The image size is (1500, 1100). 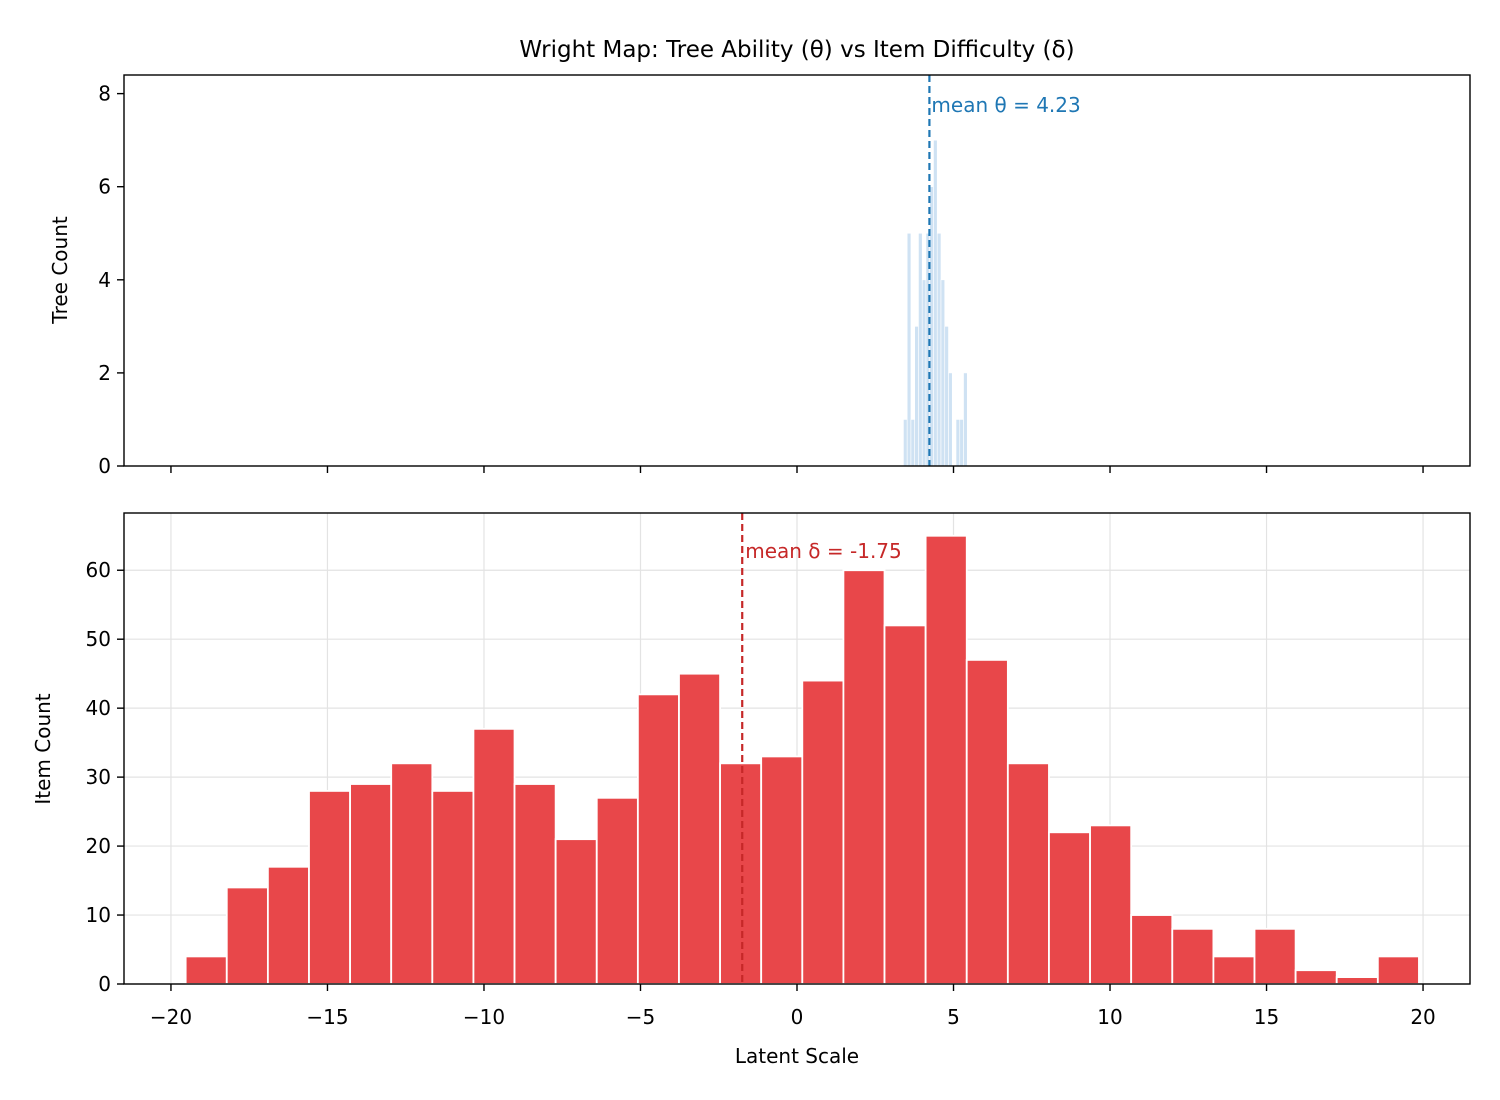 I want to click on top-y-tick-label-2: 4, so click(x=104, y=280).